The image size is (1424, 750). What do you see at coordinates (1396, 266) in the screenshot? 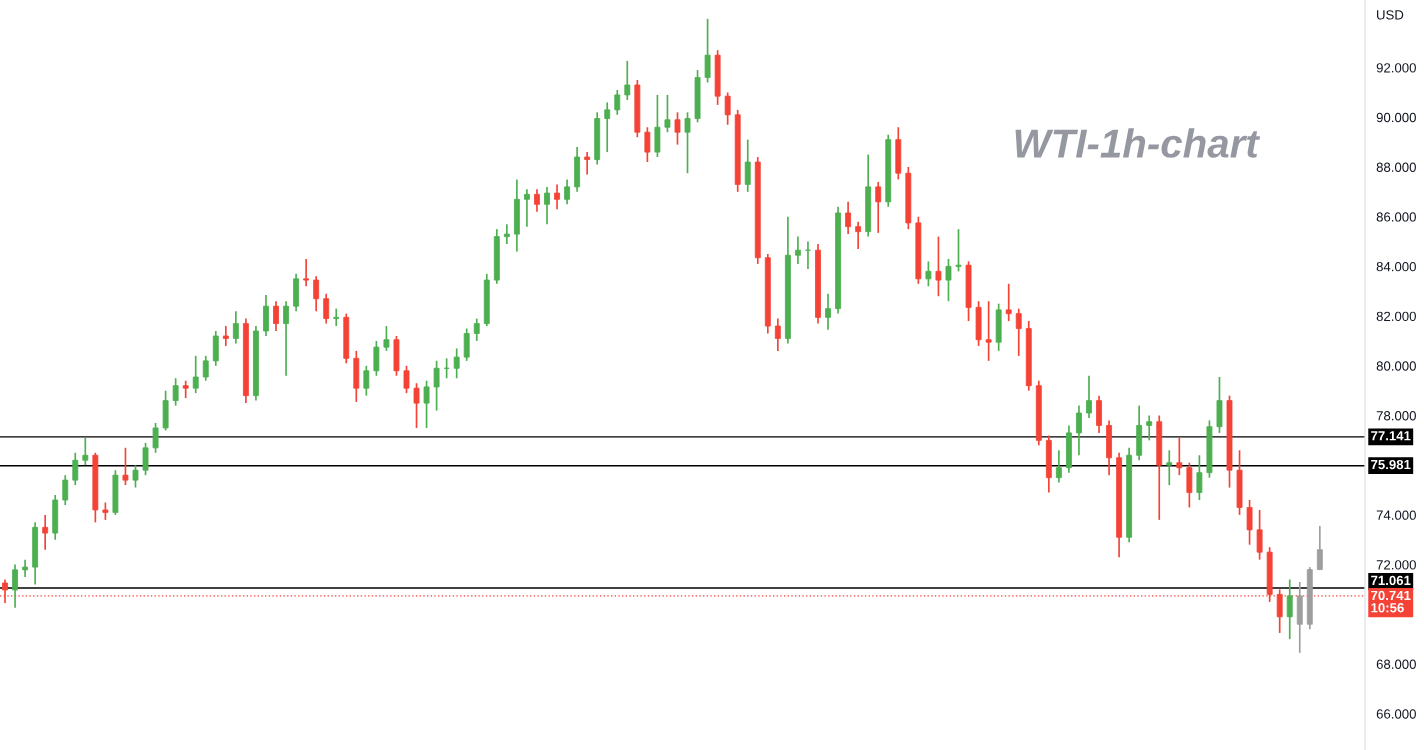
I see `y-tick-label: 84.000` at bounding box center [1396, 266].